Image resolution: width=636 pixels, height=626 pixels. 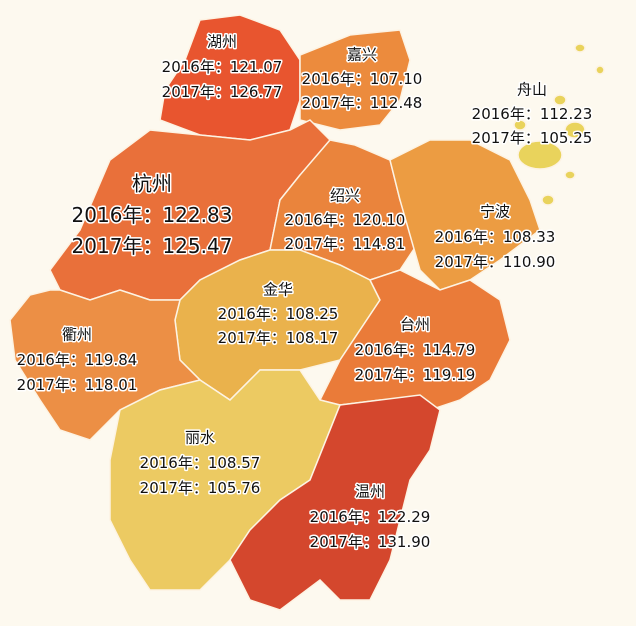 I want to click on value: 105.25, so click(x=566, y=138).